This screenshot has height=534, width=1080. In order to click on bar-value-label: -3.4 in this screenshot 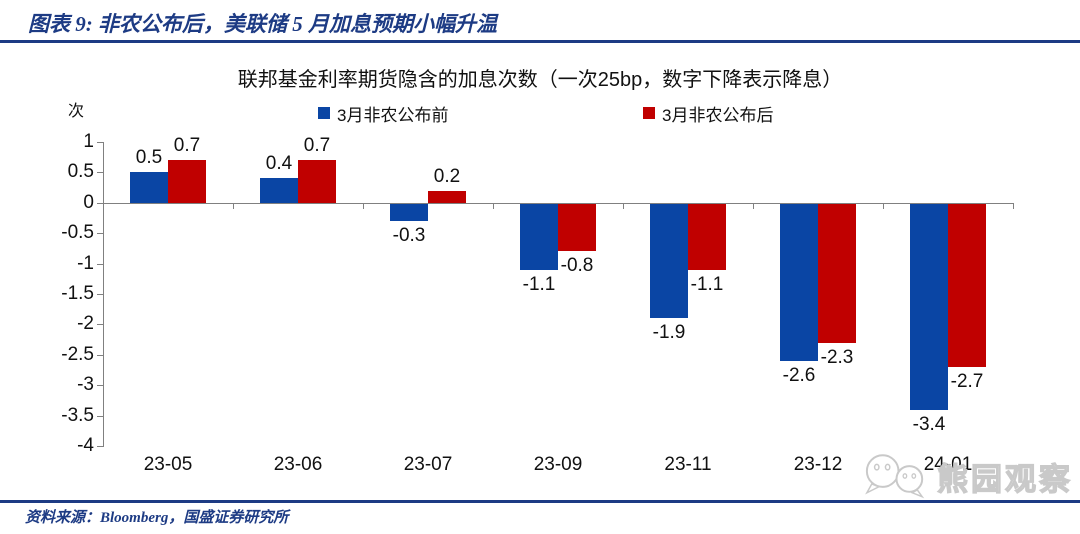, I will do `click(929, 424)`.